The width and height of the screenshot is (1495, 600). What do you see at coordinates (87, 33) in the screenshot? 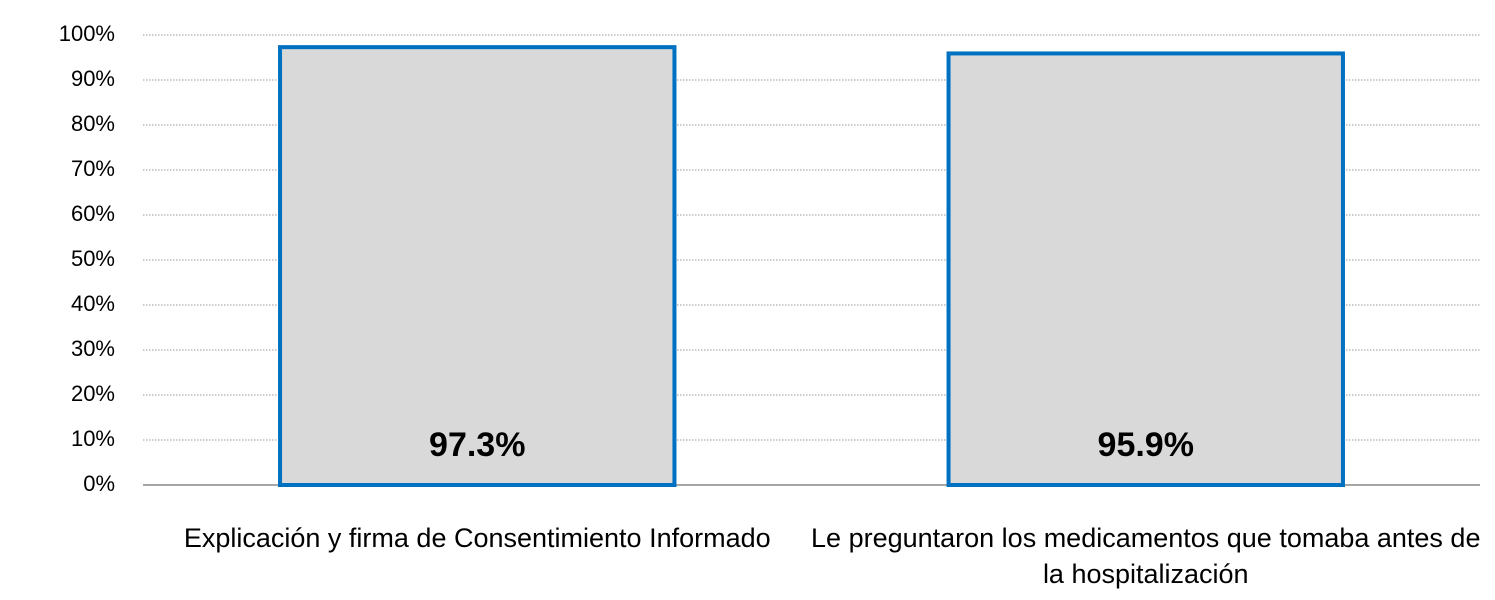
I see `y-tick-label: 100%` at bounding box center [87, 33].